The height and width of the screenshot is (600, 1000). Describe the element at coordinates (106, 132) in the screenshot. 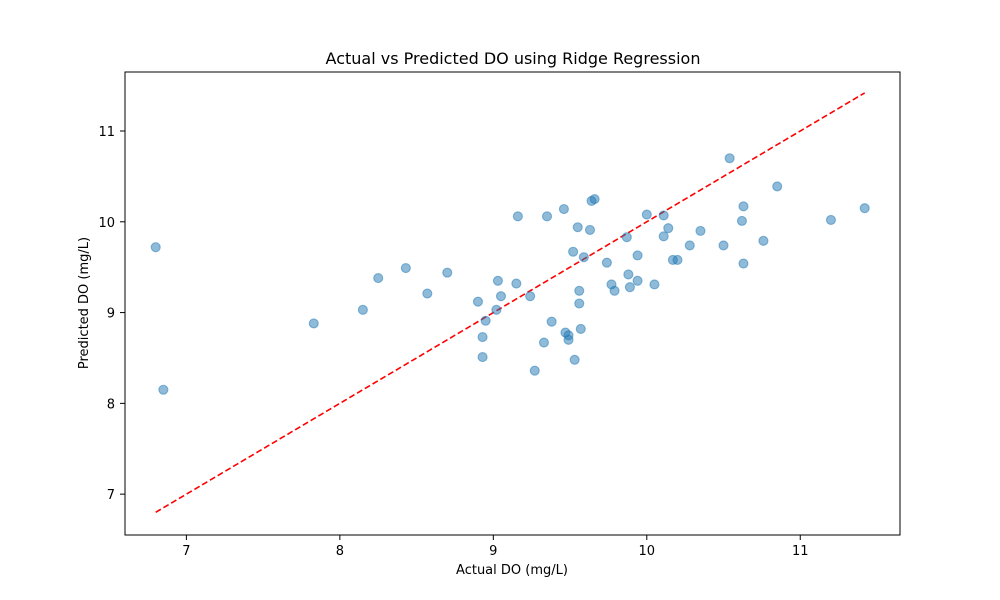

I see `y-tick-label: 11` at that location.